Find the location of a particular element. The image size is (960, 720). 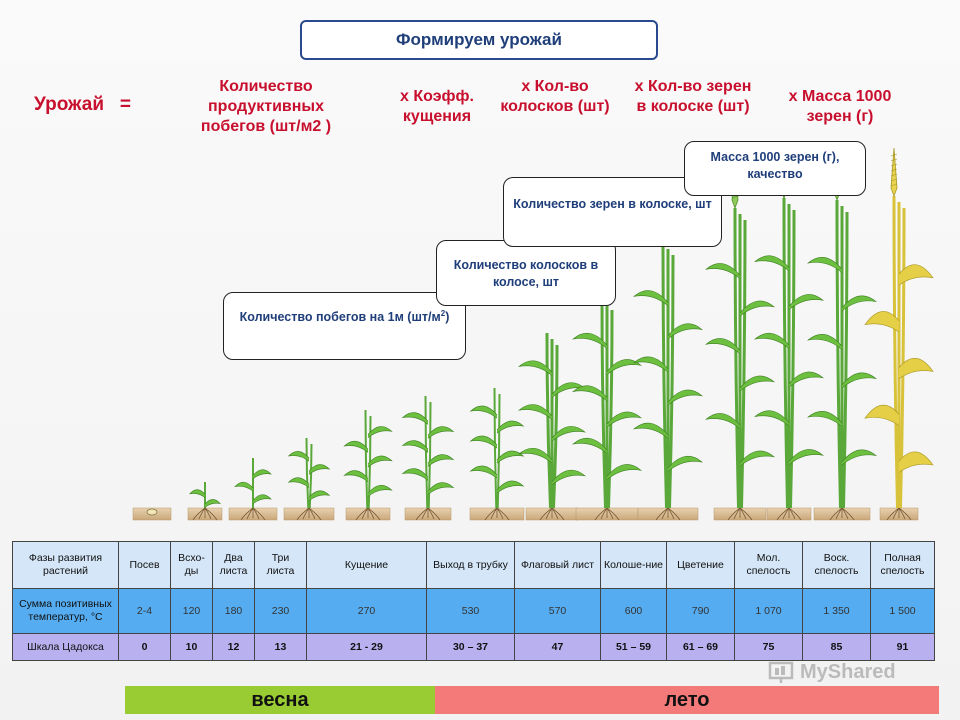

zadoks-cell: 13 is located at coordinates (280, 647).